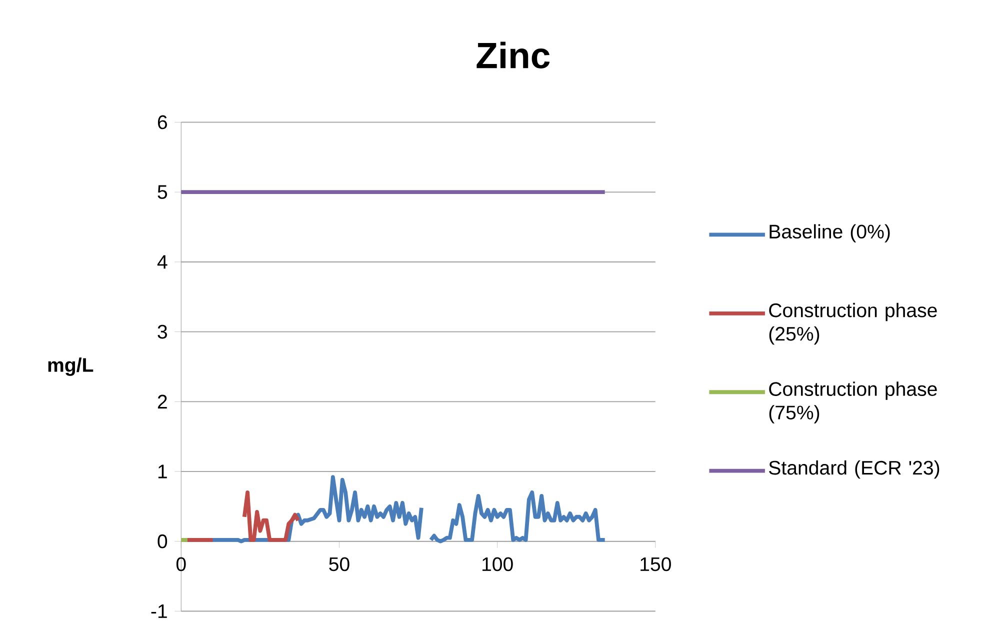  What do you see at coordinates (162, 122) in the screenshot?
I see `y-tick-label: 6` at bounding box center [162, 122].